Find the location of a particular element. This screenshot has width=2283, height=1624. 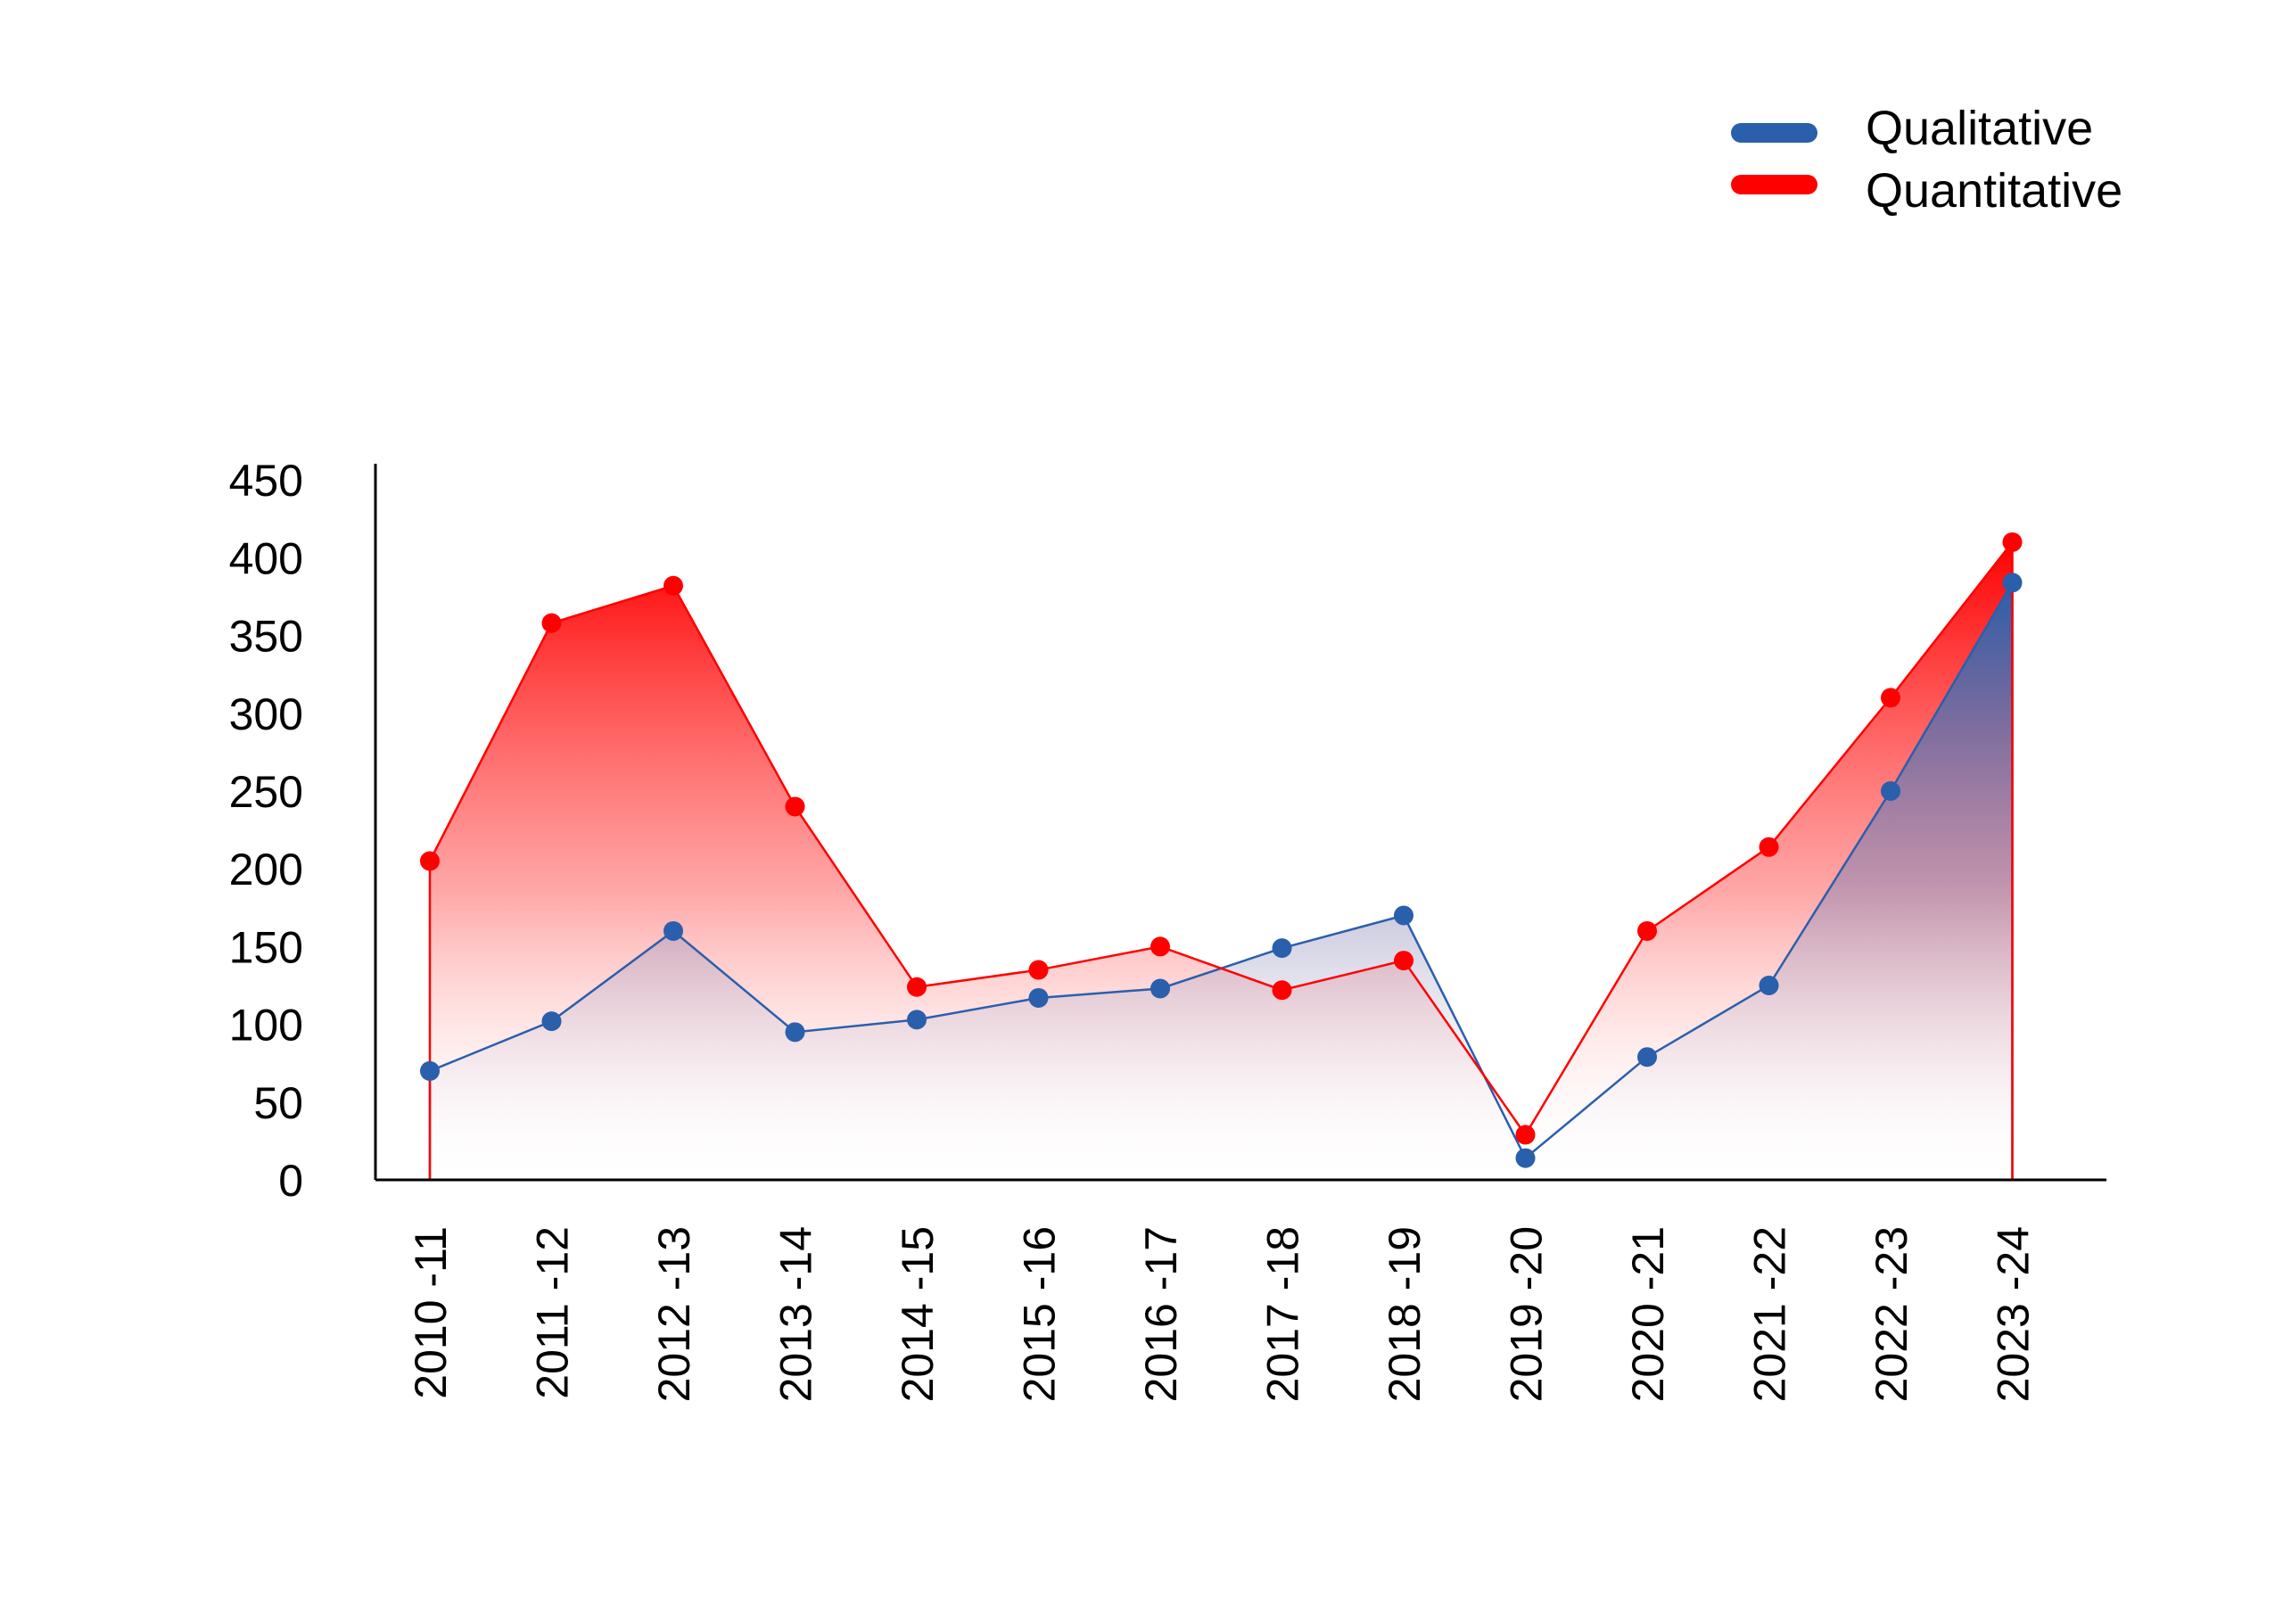

x-tick-label: 2010 -11 is located at coordinates (431, 1312).